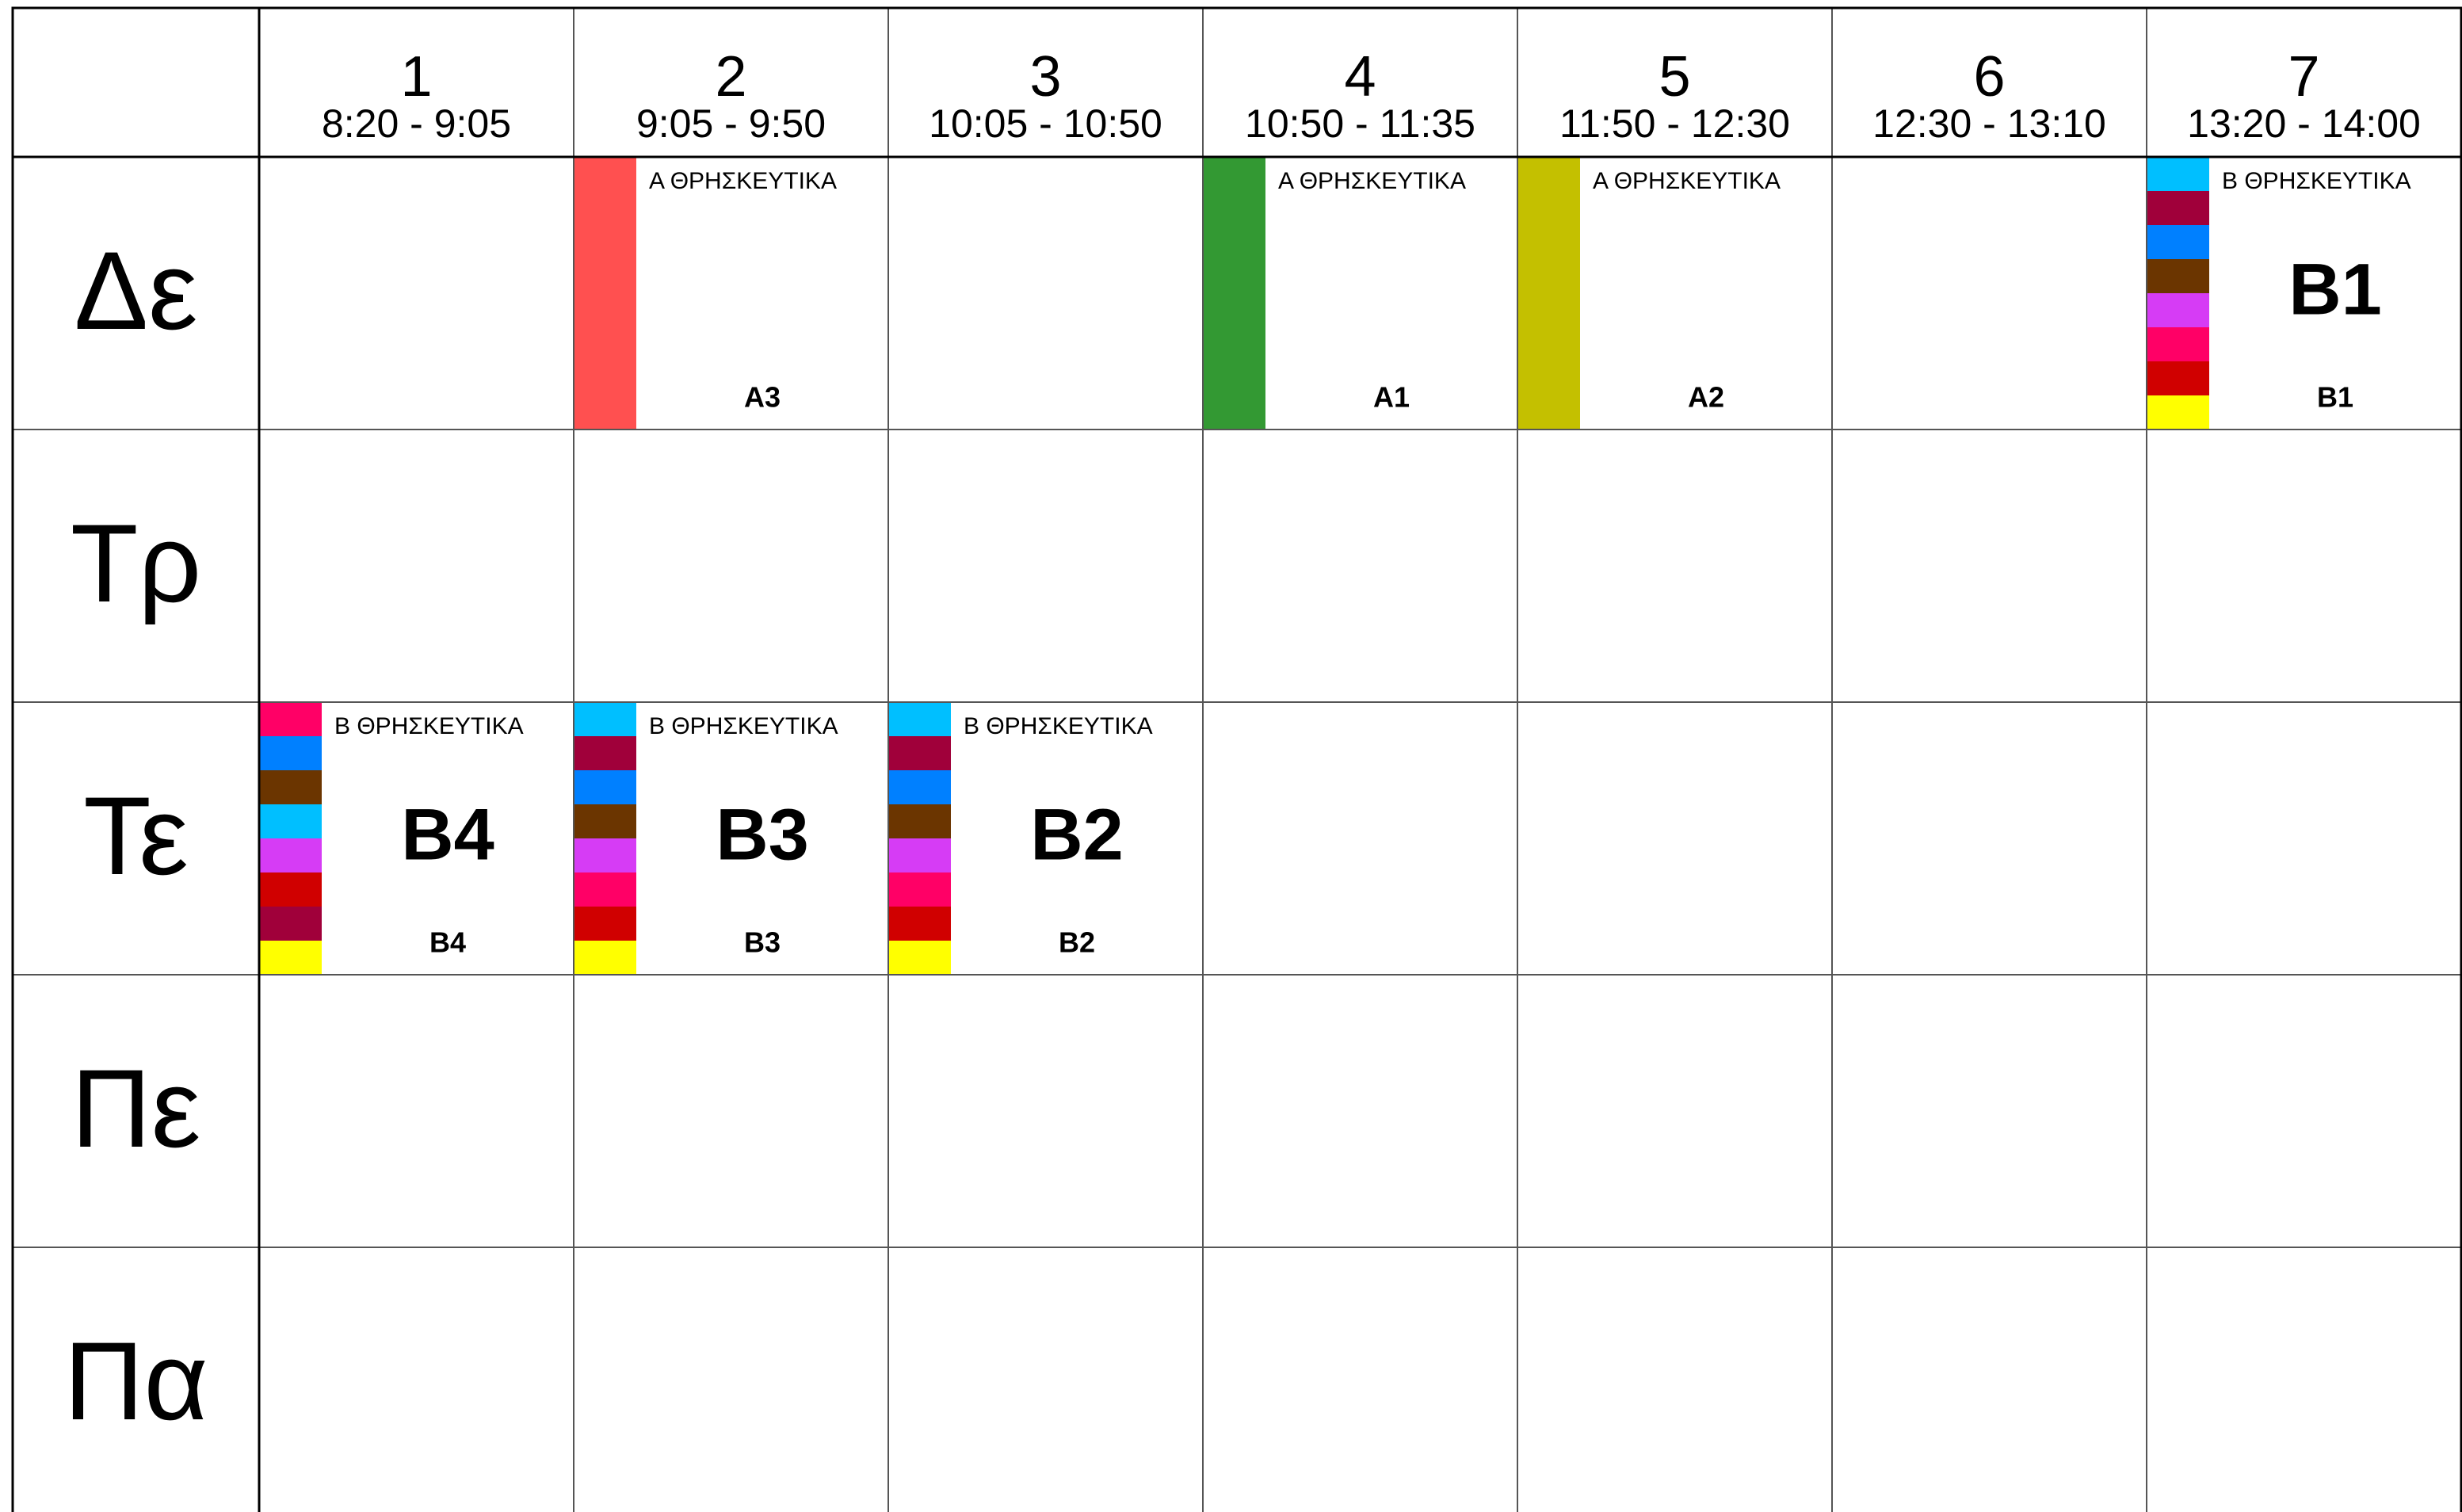  I want to click on class-label: Β4, so click(447, 942).